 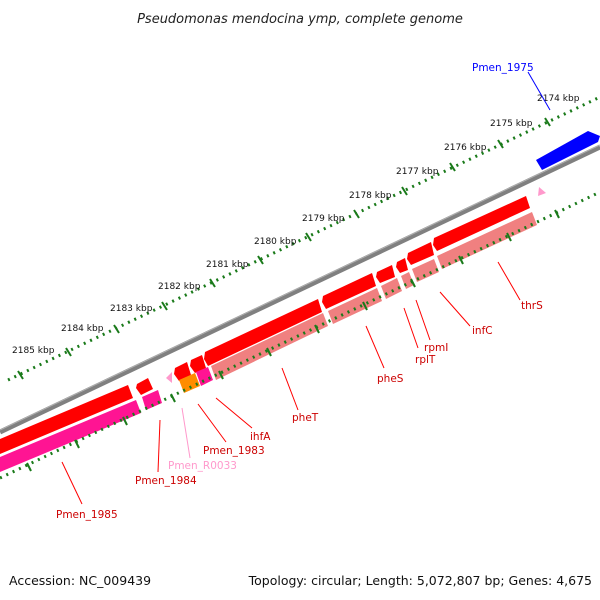 I want to click on scale-label: 2181 kbp, so click(x=227, y=265).